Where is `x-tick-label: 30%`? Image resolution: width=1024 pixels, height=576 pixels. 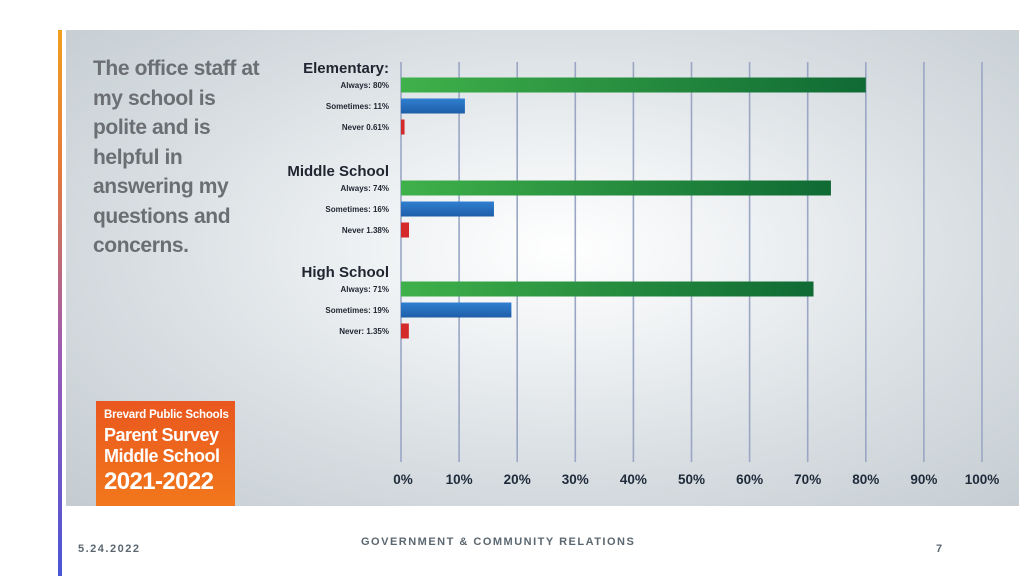 x-tick-label: 30% is located at coordinates (575, 479).